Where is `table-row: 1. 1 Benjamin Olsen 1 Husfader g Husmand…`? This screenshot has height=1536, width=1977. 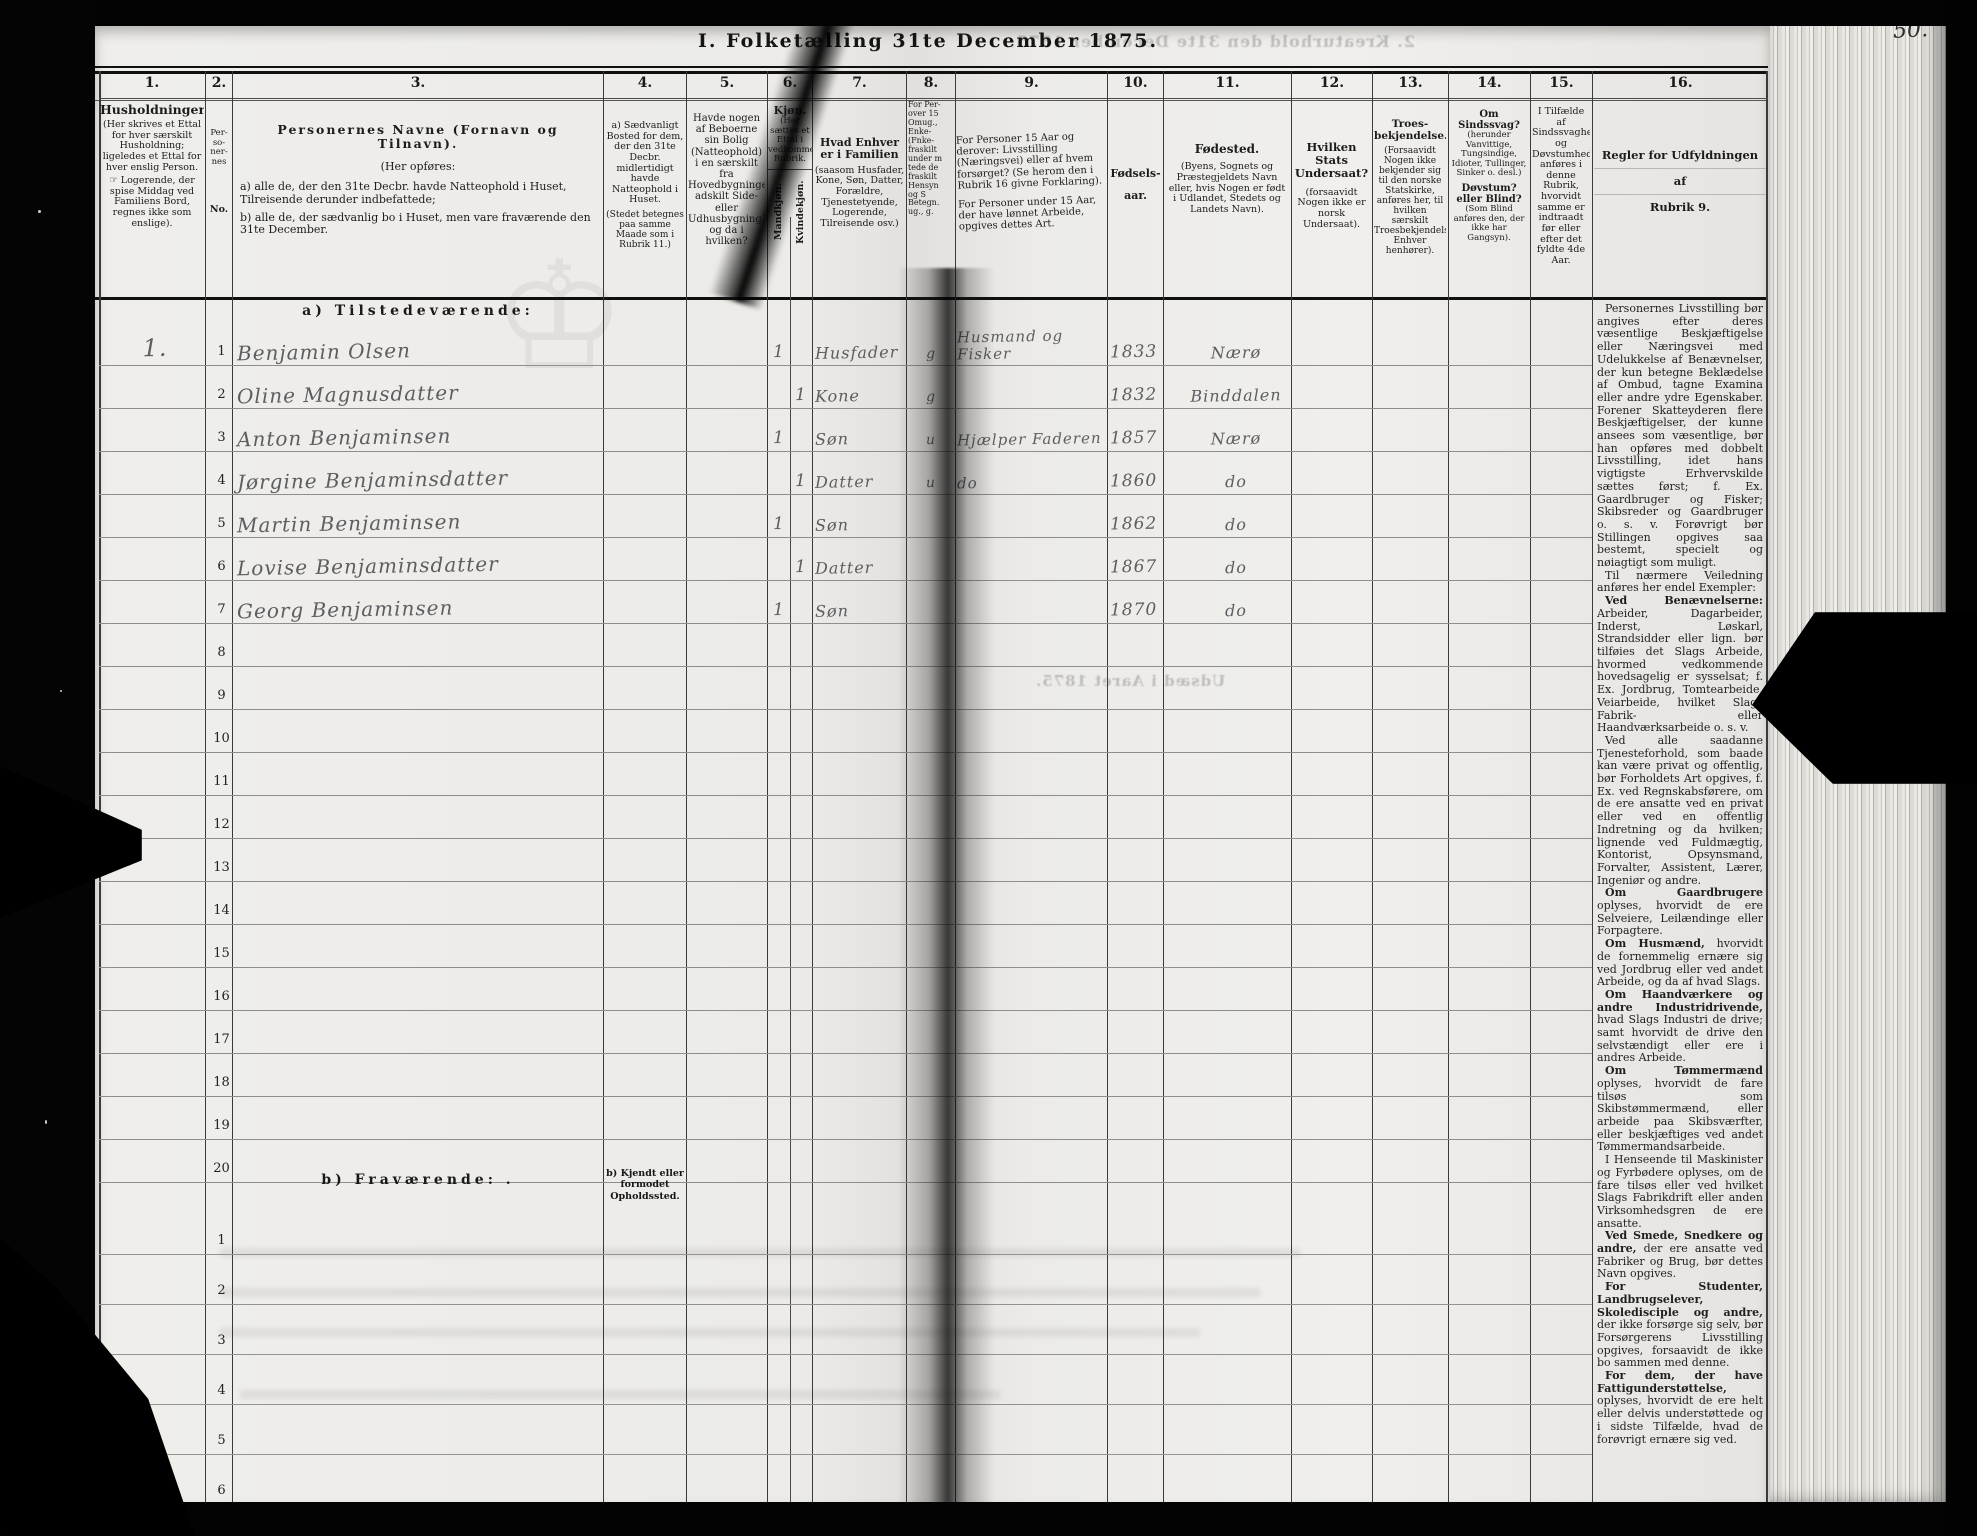
table-row: 1. 1 Benjamin Olsen 1 Husfader g Husmand… is located at coordinates (845, 331).